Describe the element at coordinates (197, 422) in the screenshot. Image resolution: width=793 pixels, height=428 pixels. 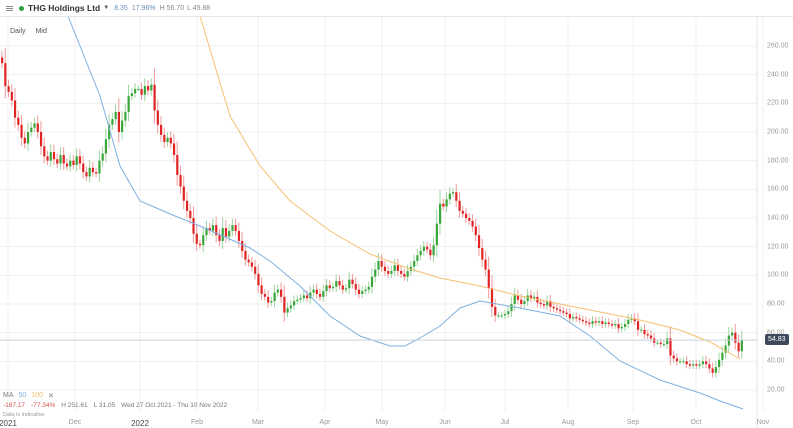
I see `x-tick-label: Feb` at that location.